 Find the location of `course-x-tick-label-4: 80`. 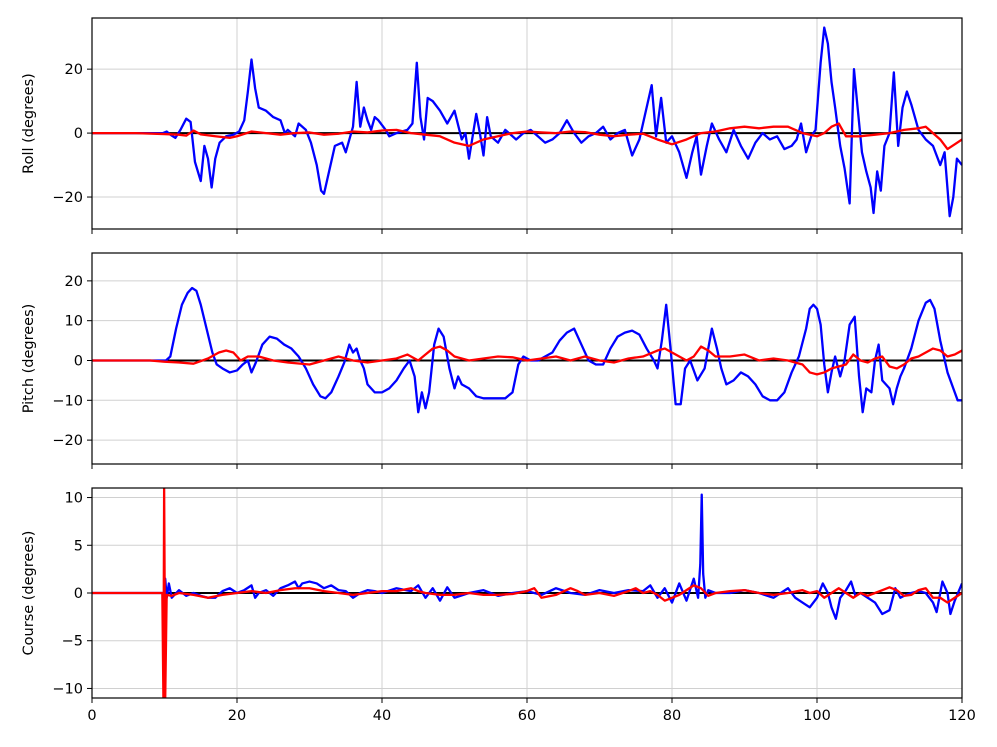

course-x-tick-label-4: 80 is located at coordinates (672, 716).